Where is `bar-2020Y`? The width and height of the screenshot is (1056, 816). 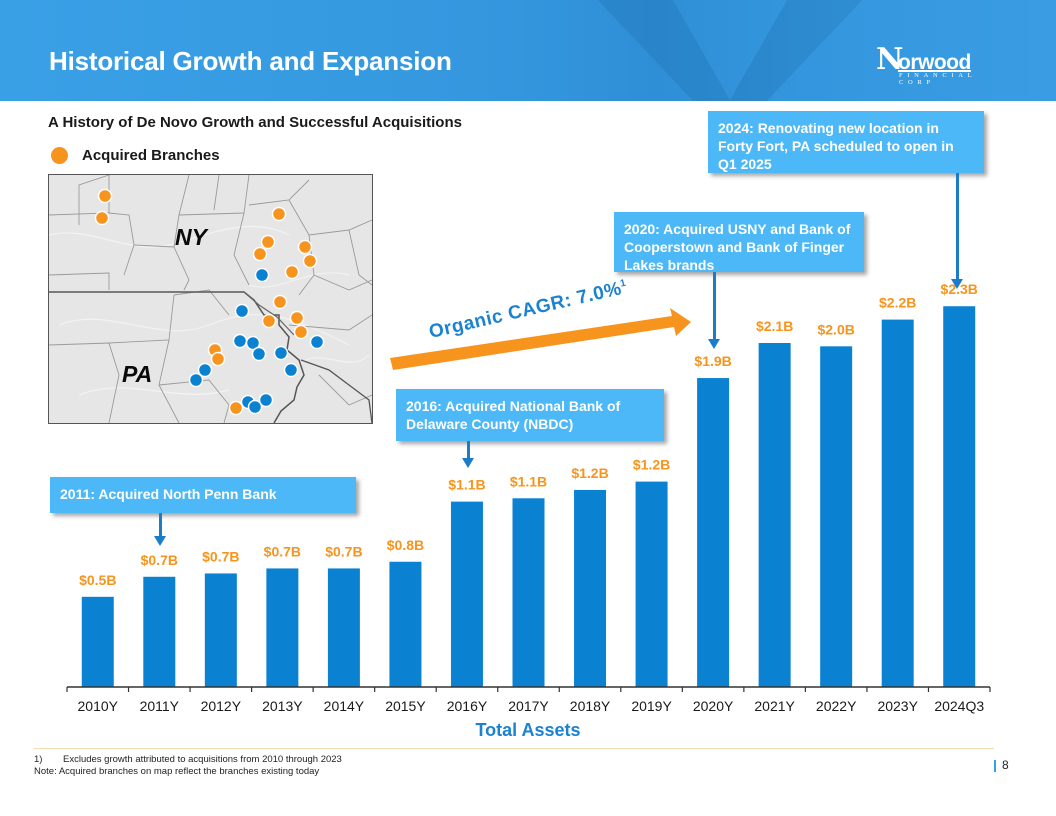
bar-2020Y is located at coordinates (713, 532).